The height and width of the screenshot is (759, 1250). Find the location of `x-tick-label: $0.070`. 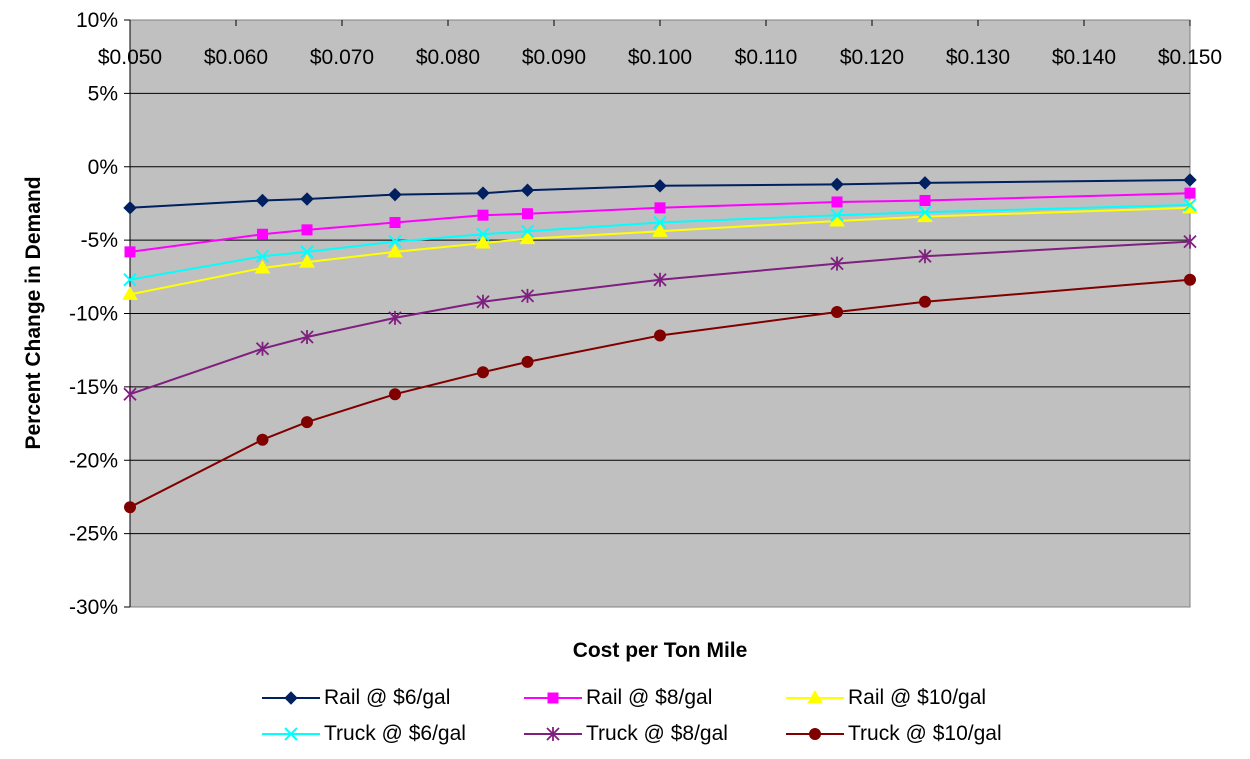

x-tick-label: $0.070 is located at coordinates (342, 57).